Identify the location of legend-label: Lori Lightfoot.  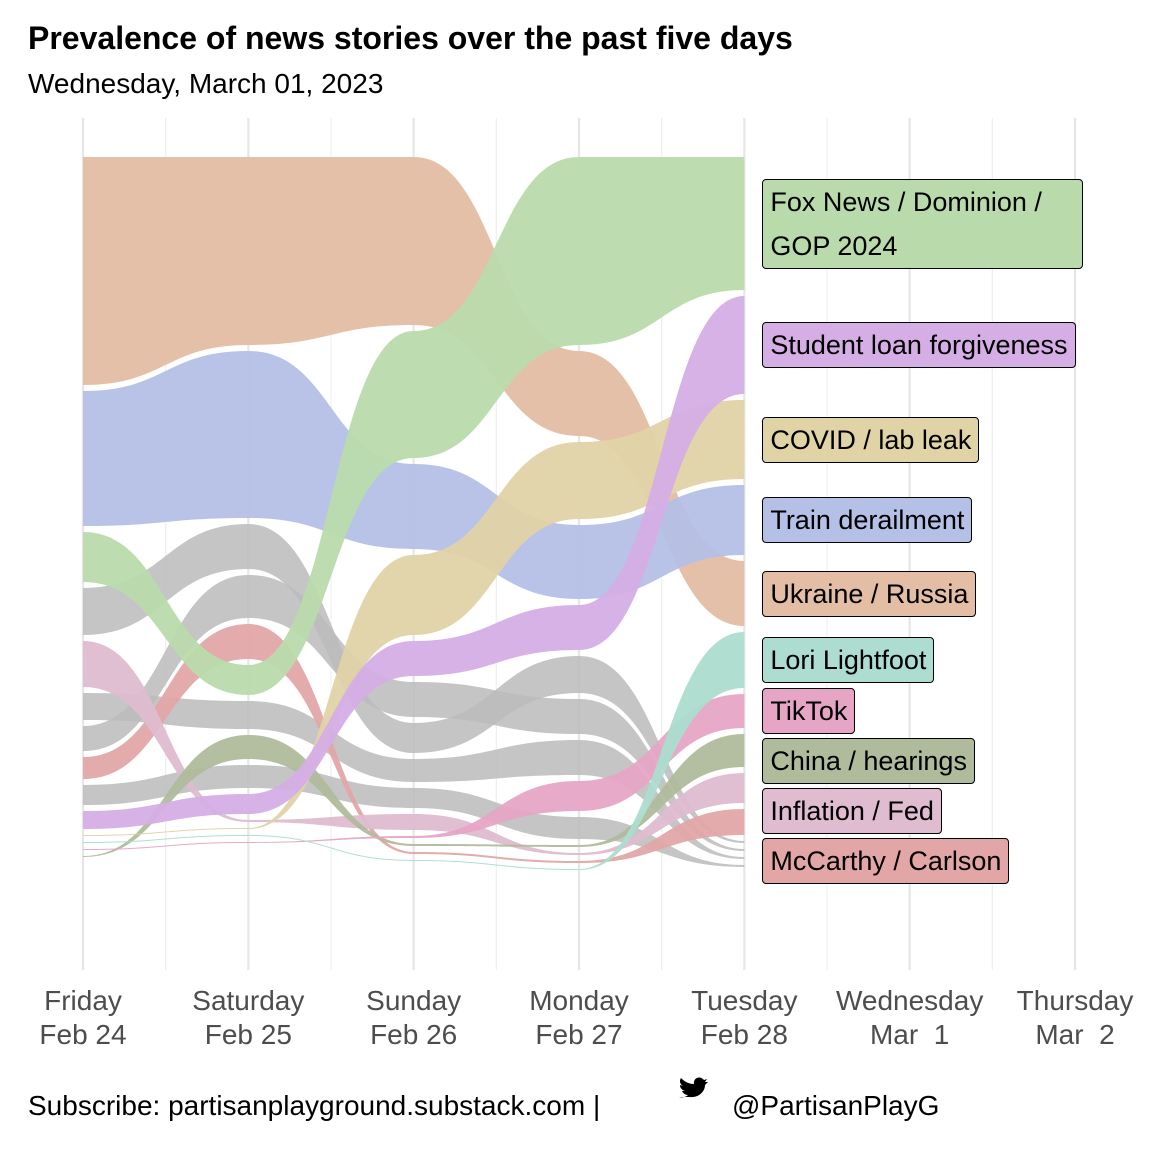
(848, 660).